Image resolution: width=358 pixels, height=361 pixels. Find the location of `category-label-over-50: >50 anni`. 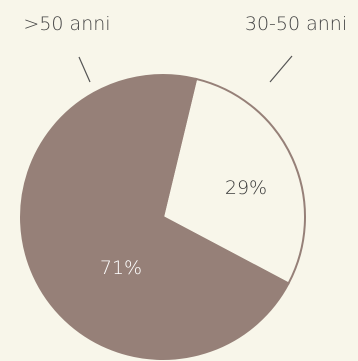

category-label-over-50: >50 anni is located at coordinates (66, 24).